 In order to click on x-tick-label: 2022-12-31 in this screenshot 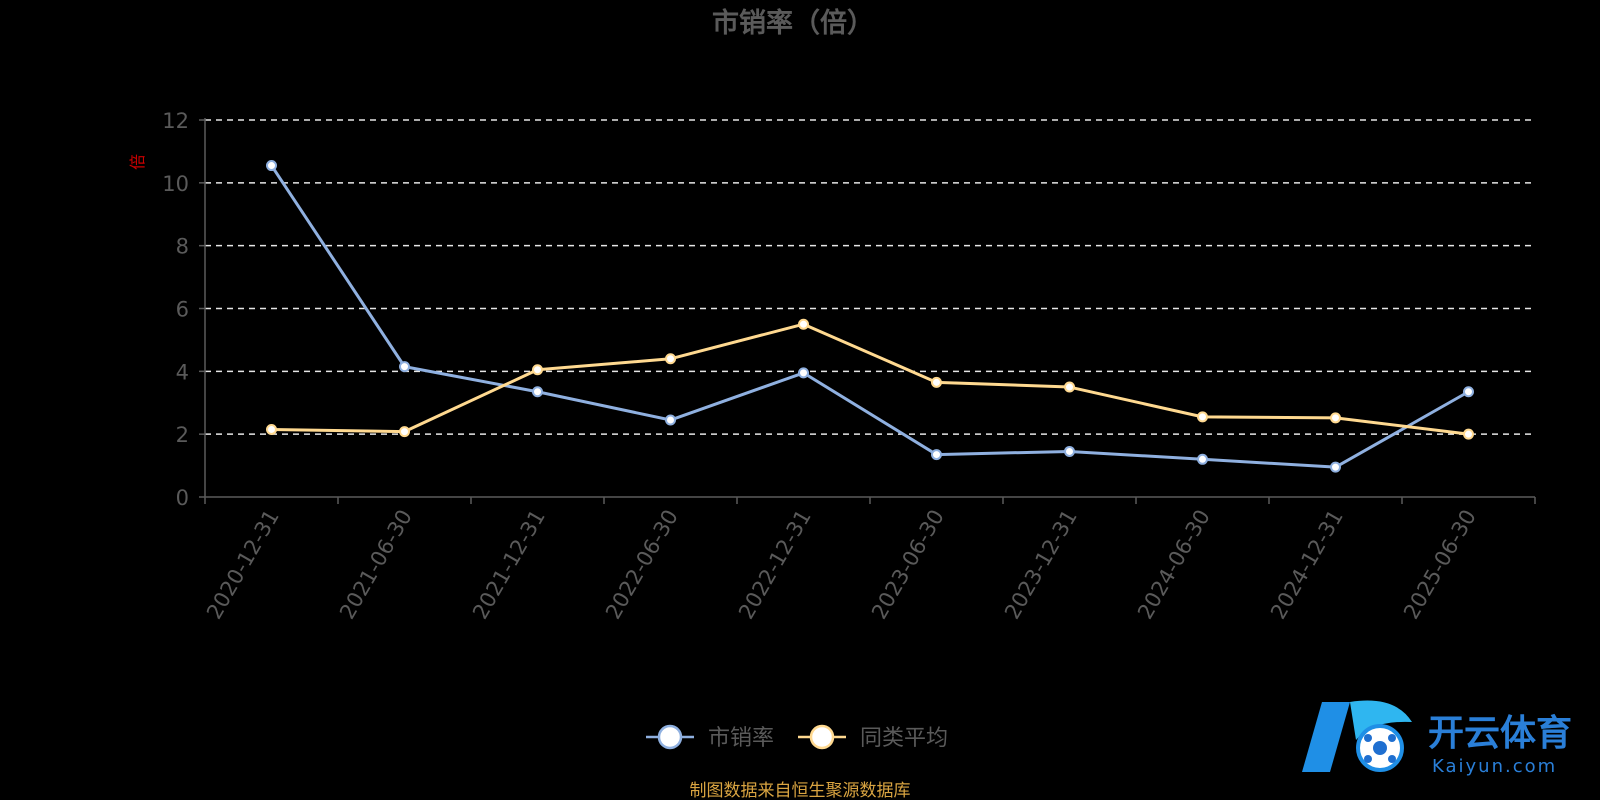, I will do `click(775, 565)`.